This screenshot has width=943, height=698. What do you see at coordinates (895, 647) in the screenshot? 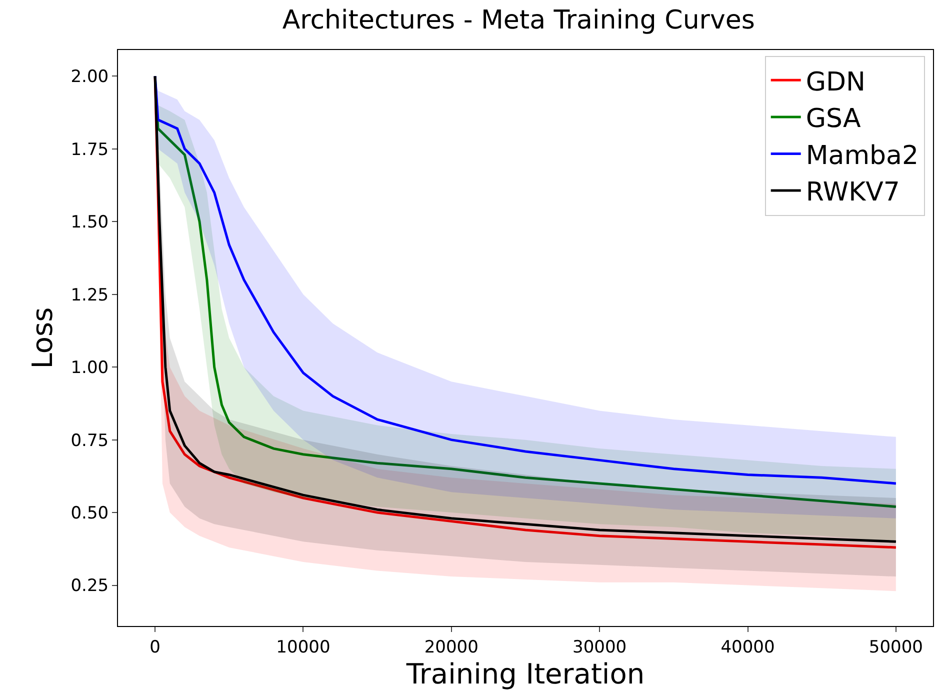
I see `x-tick-label: 50000` at bounding box center [895, 647].